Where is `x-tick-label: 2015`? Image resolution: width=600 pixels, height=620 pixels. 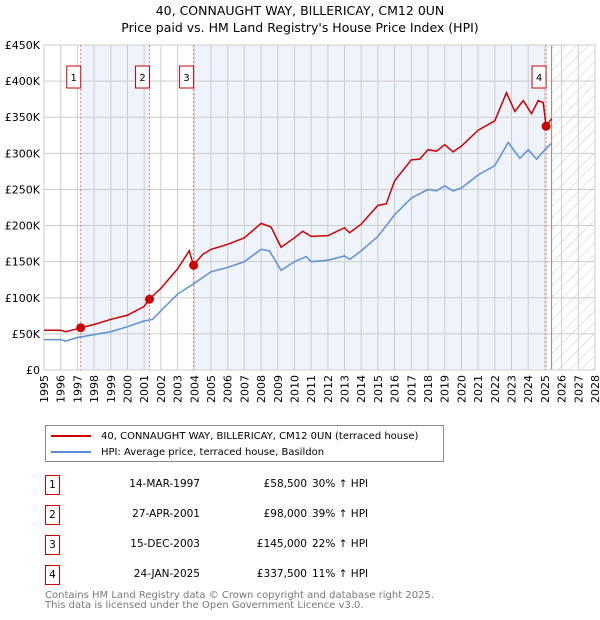
x-tick-label: 2015 is located at coordinates (378, 389).